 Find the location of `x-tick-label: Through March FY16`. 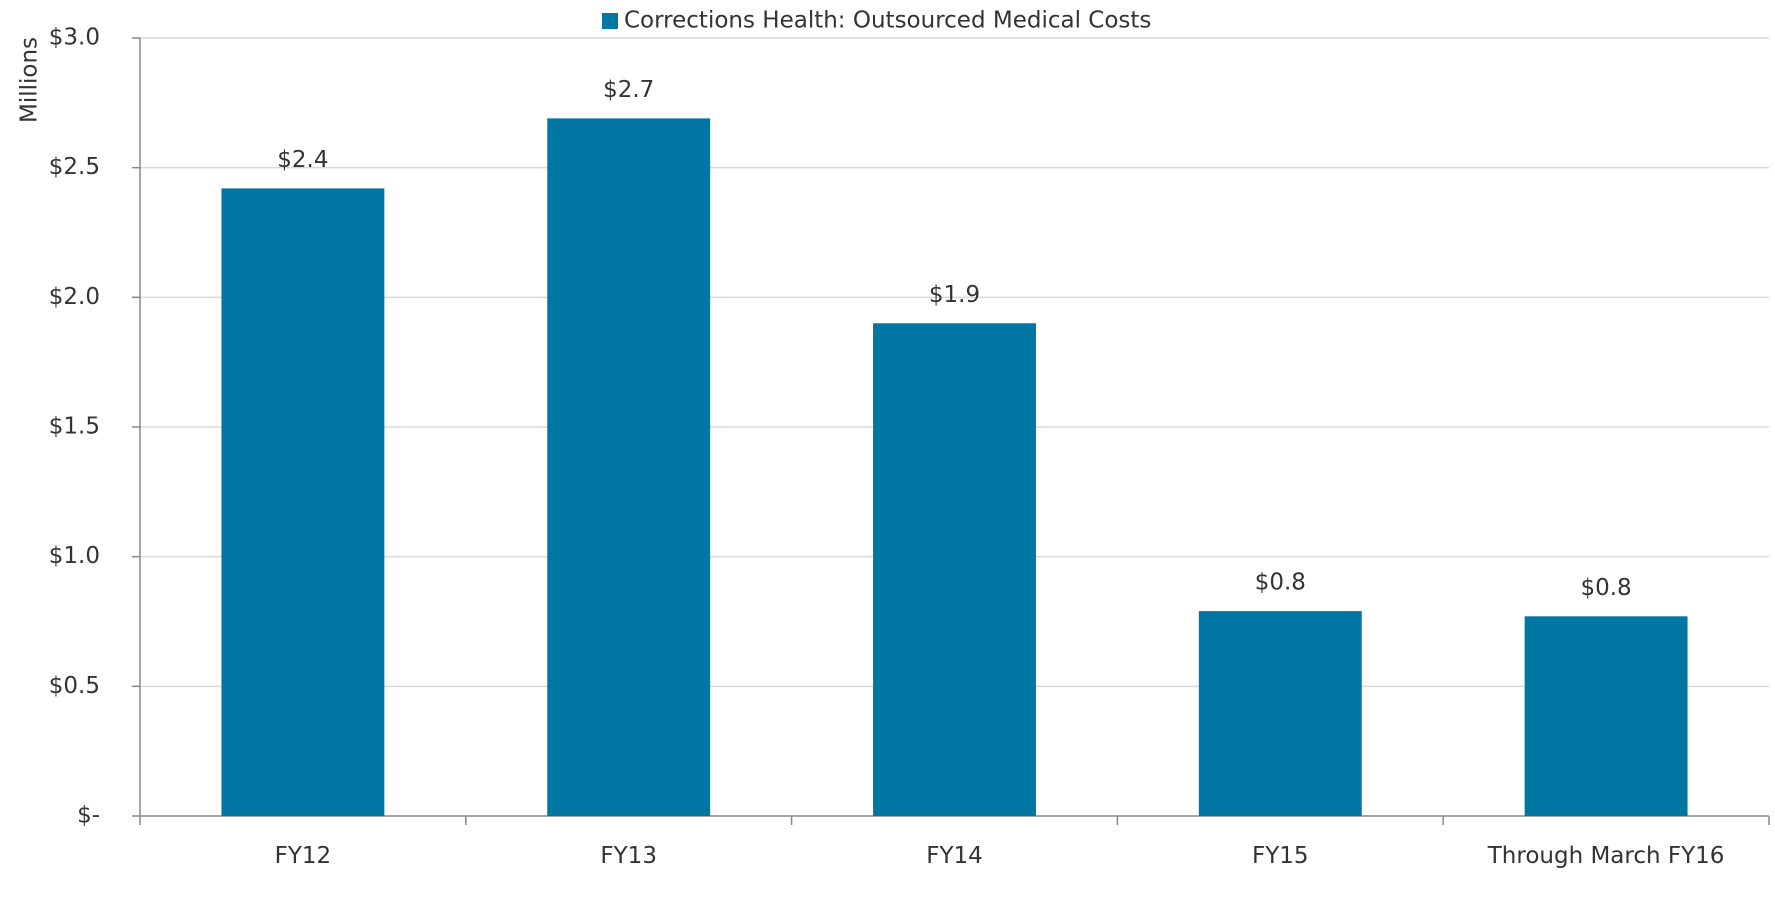

x-tick-label: Through March FY16 is located at coordinates (1606, 856).